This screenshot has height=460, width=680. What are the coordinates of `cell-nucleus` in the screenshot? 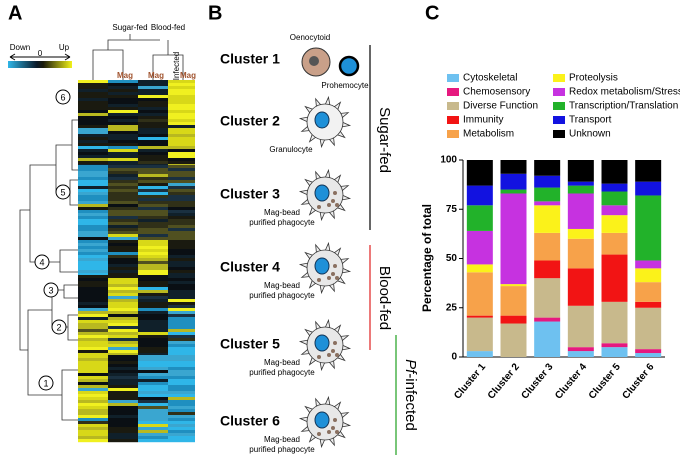 It's located at (322, 343).